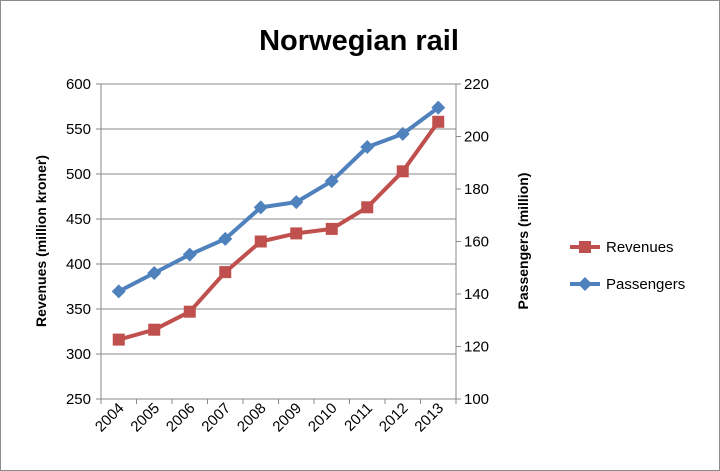 This screenshot has width=720, height=471. I want to click on legend-marker-revenues, so click(585, 247).